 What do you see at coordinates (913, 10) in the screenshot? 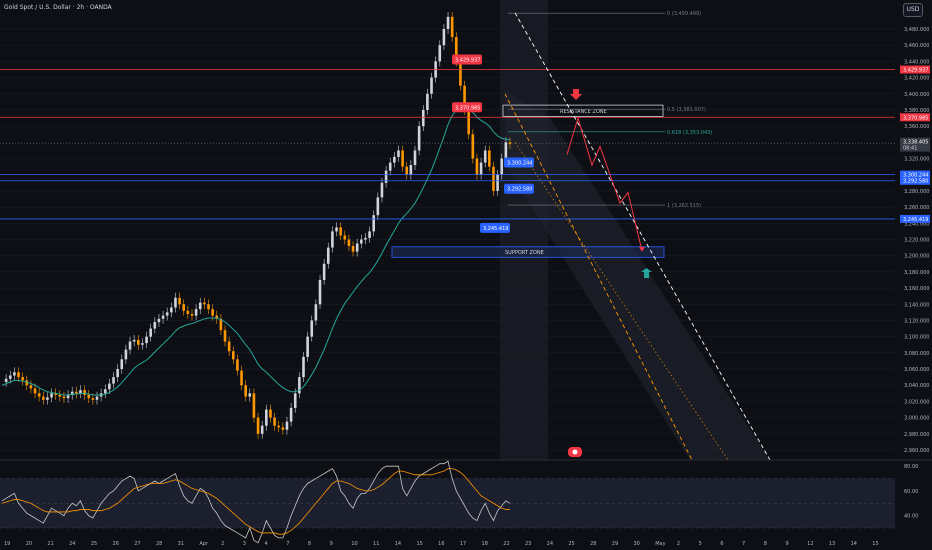
I see `currency-button: USD` at bounding box center [913, 10].